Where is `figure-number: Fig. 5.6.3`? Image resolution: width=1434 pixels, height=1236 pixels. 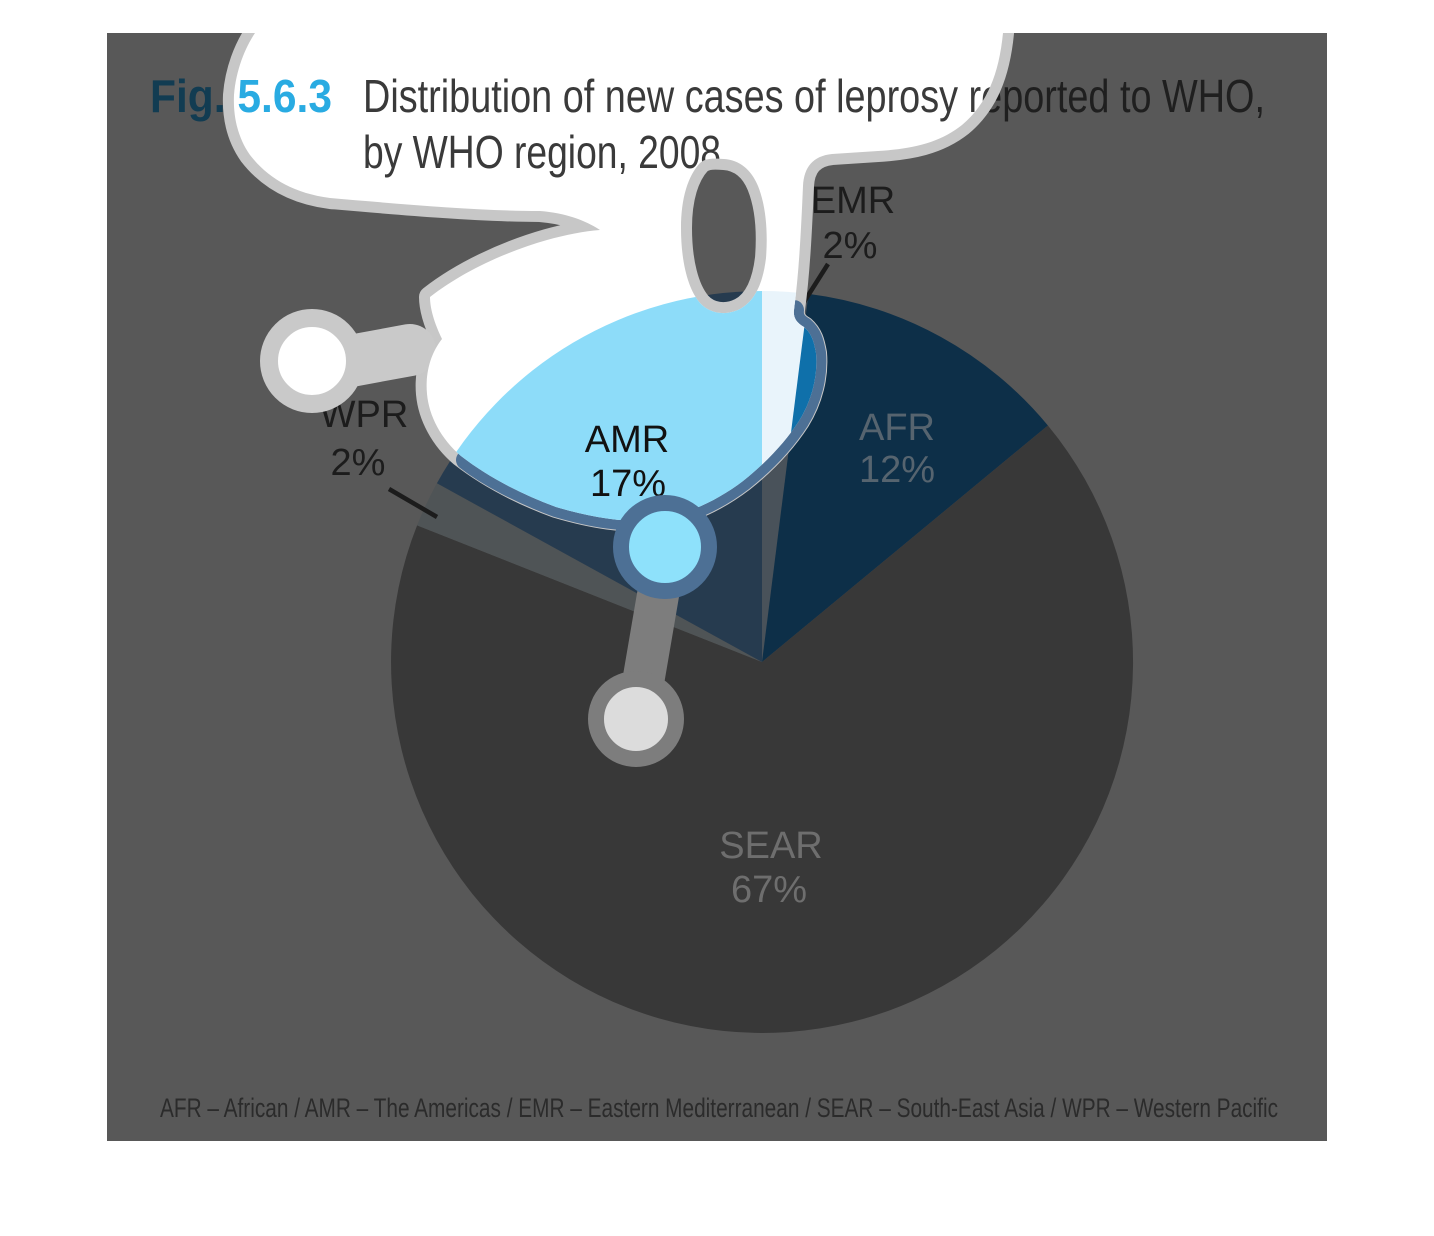 figure-number: Fig. 5.6.3 is located at coordinates (241, 96).